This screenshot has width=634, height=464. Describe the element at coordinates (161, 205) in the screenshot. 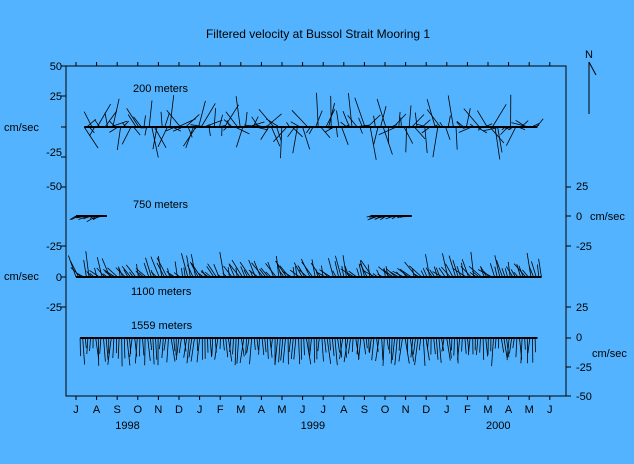

I see `depth-label: 750 meters` at that location.